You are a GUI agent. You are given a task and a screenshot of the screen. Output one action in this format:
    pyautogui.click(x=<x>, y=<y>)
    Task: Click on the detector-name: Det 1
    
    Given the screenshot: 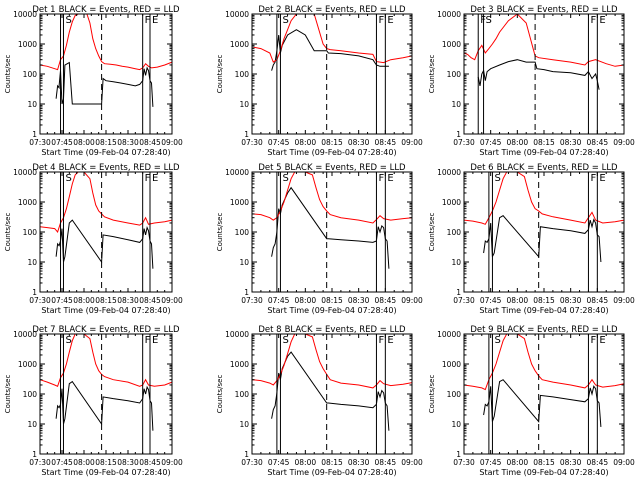 What is the action you would take?
    pyautogui.click(x=43, y=10)
    